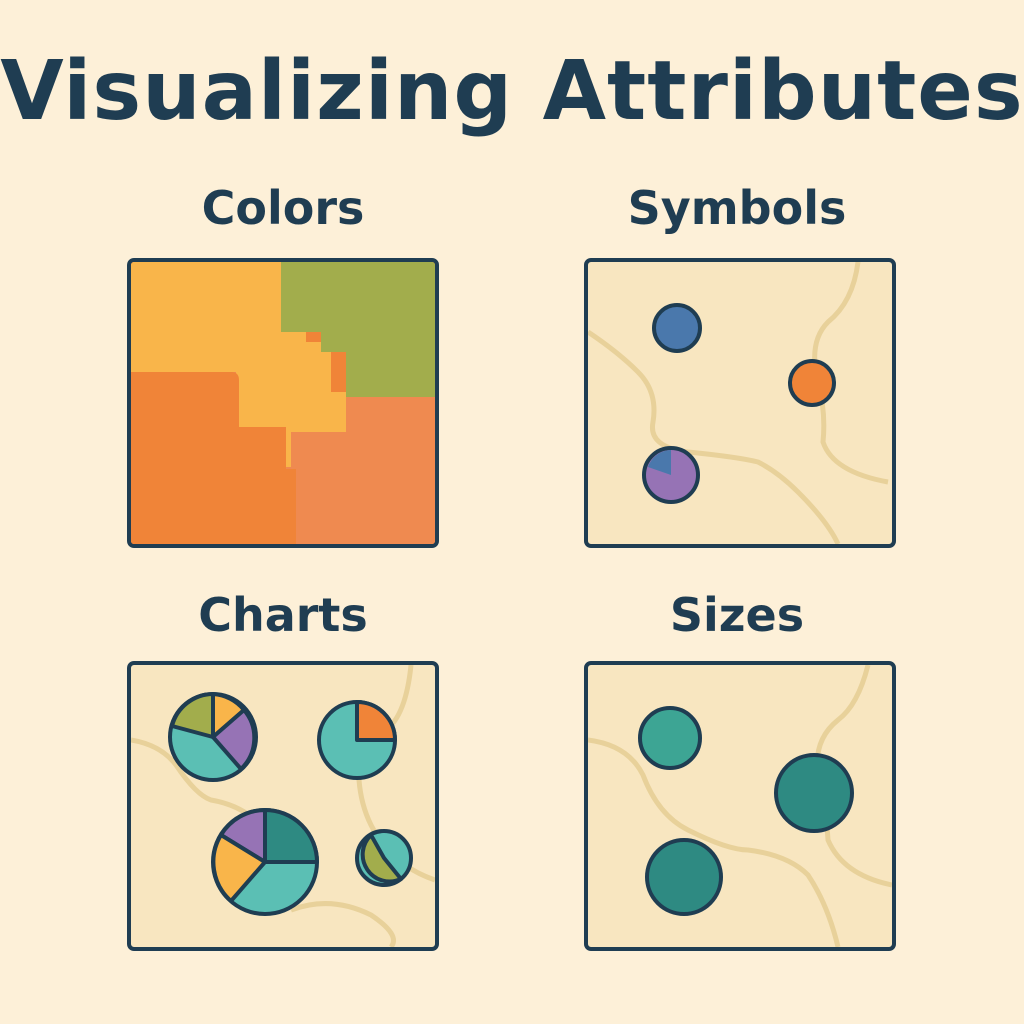 This screenshot has width=1024, height=1024. What do you see at coordinates (737, 615) in the screenshot?
I see `sizes-label: Sizes` at bounding box center [737, 615].